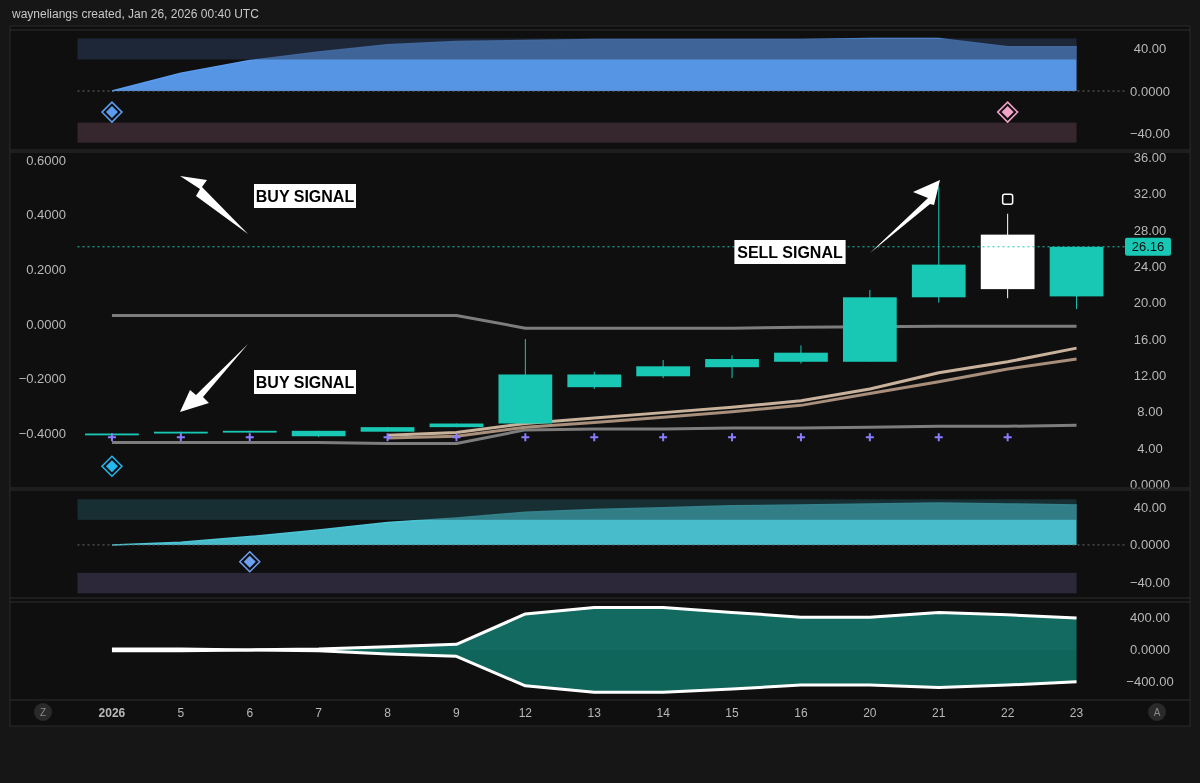  I want to click on y2-tick-label: 0.2000, so click(46, 269).